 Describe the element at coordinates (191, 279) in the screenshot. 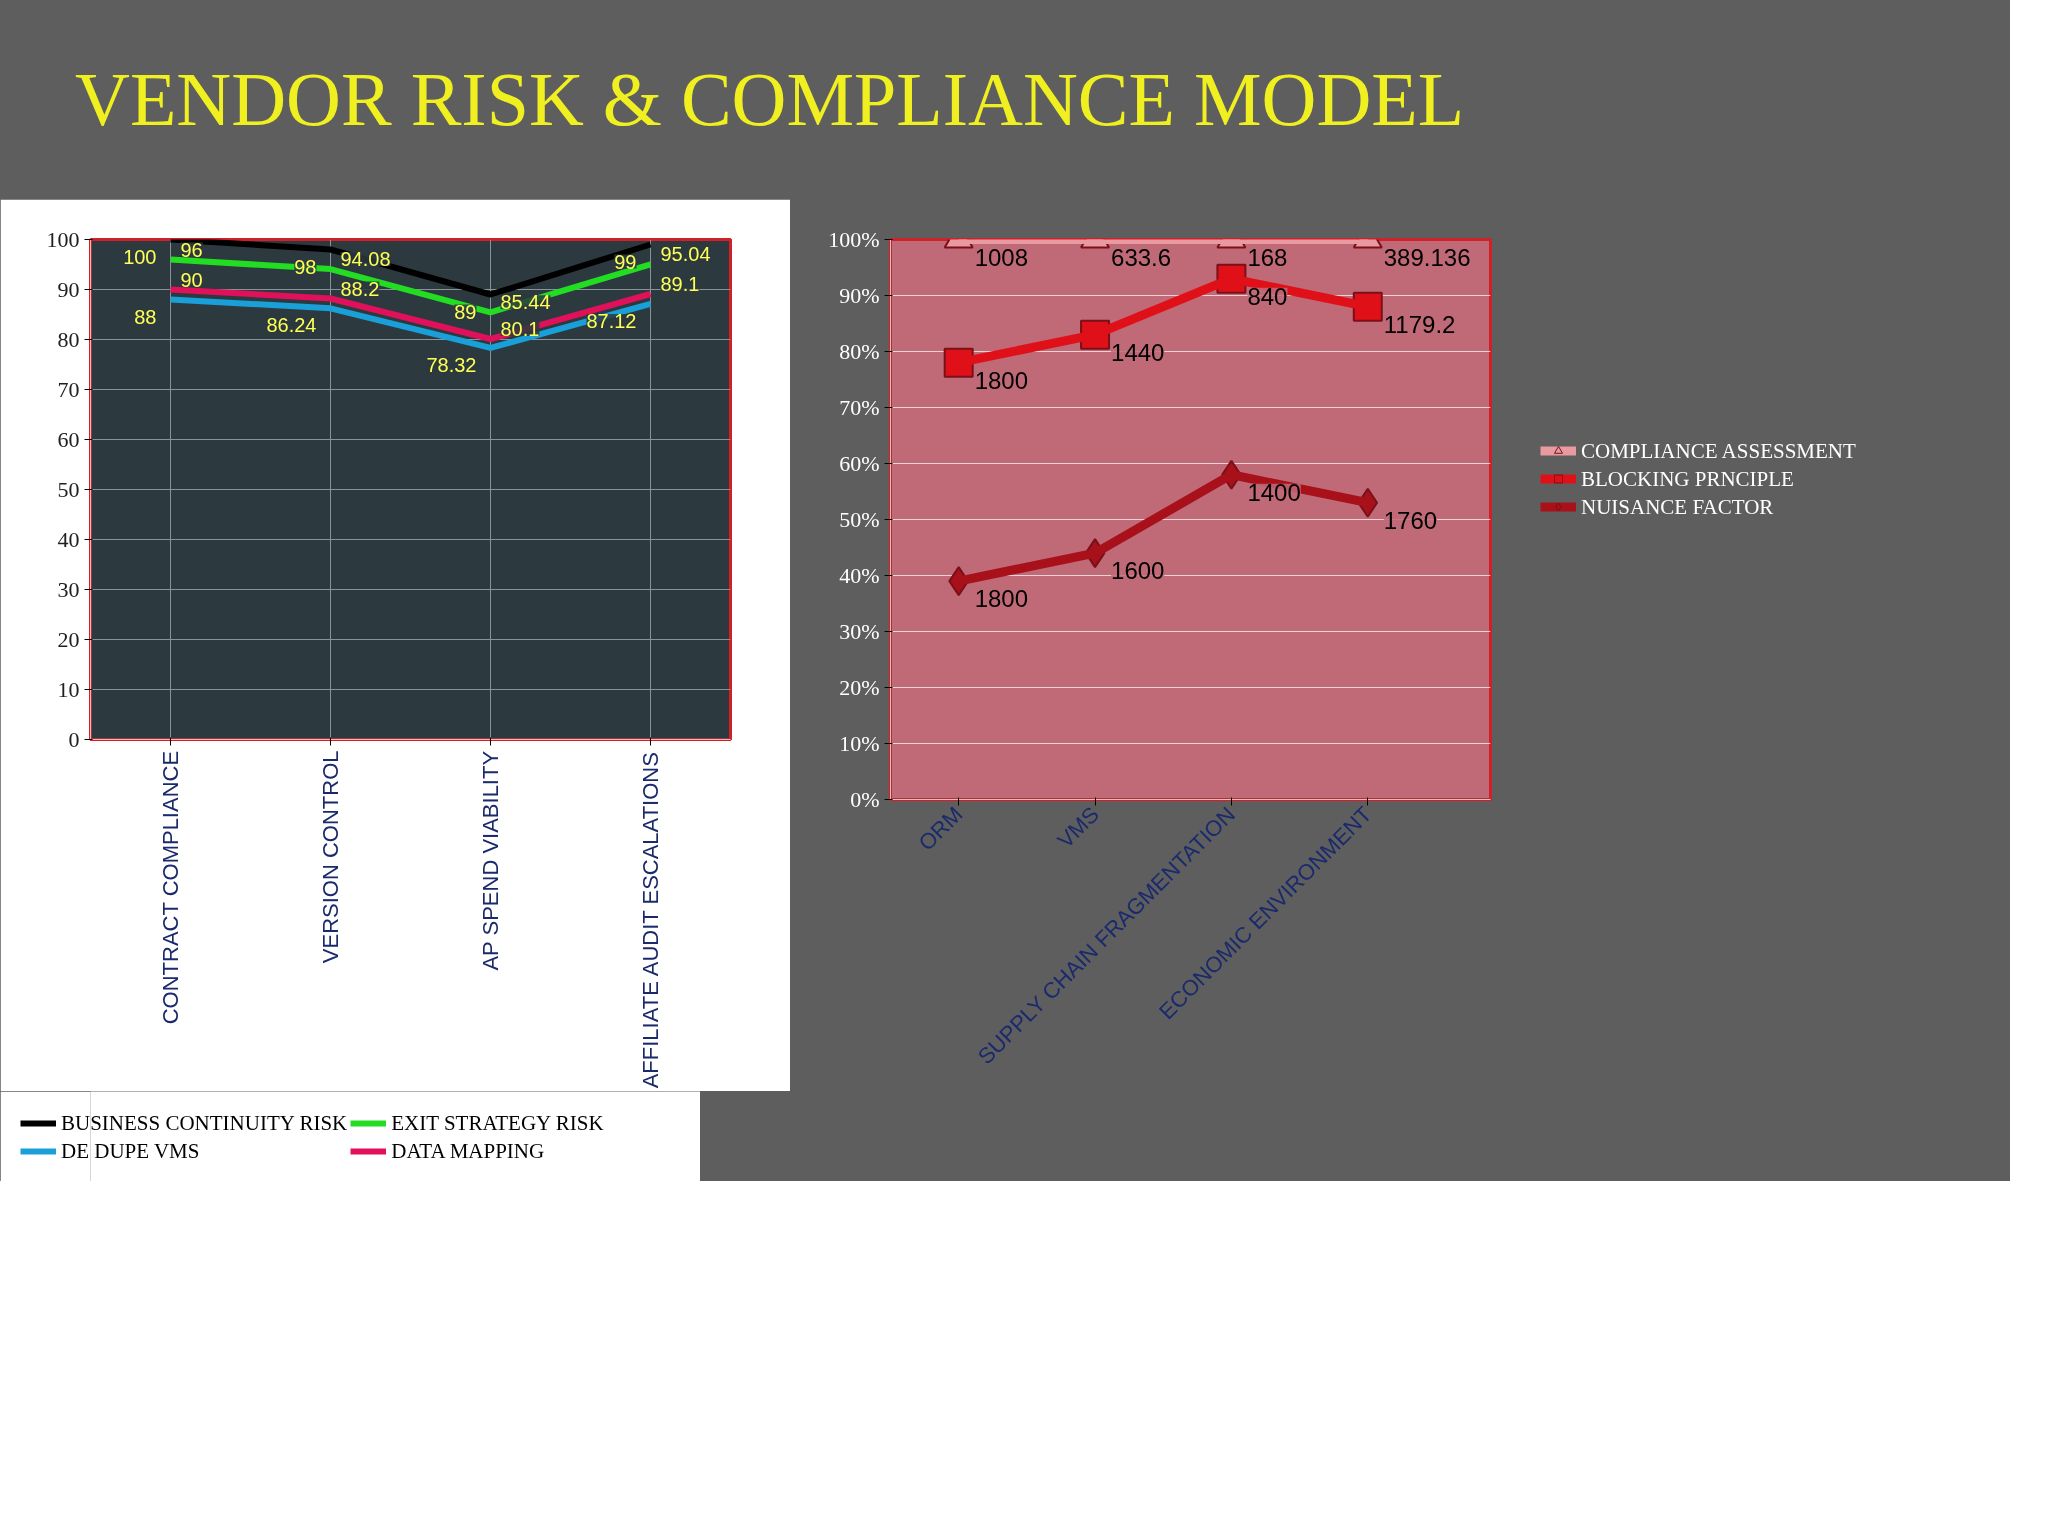

I see `data-label: 90` at that location.